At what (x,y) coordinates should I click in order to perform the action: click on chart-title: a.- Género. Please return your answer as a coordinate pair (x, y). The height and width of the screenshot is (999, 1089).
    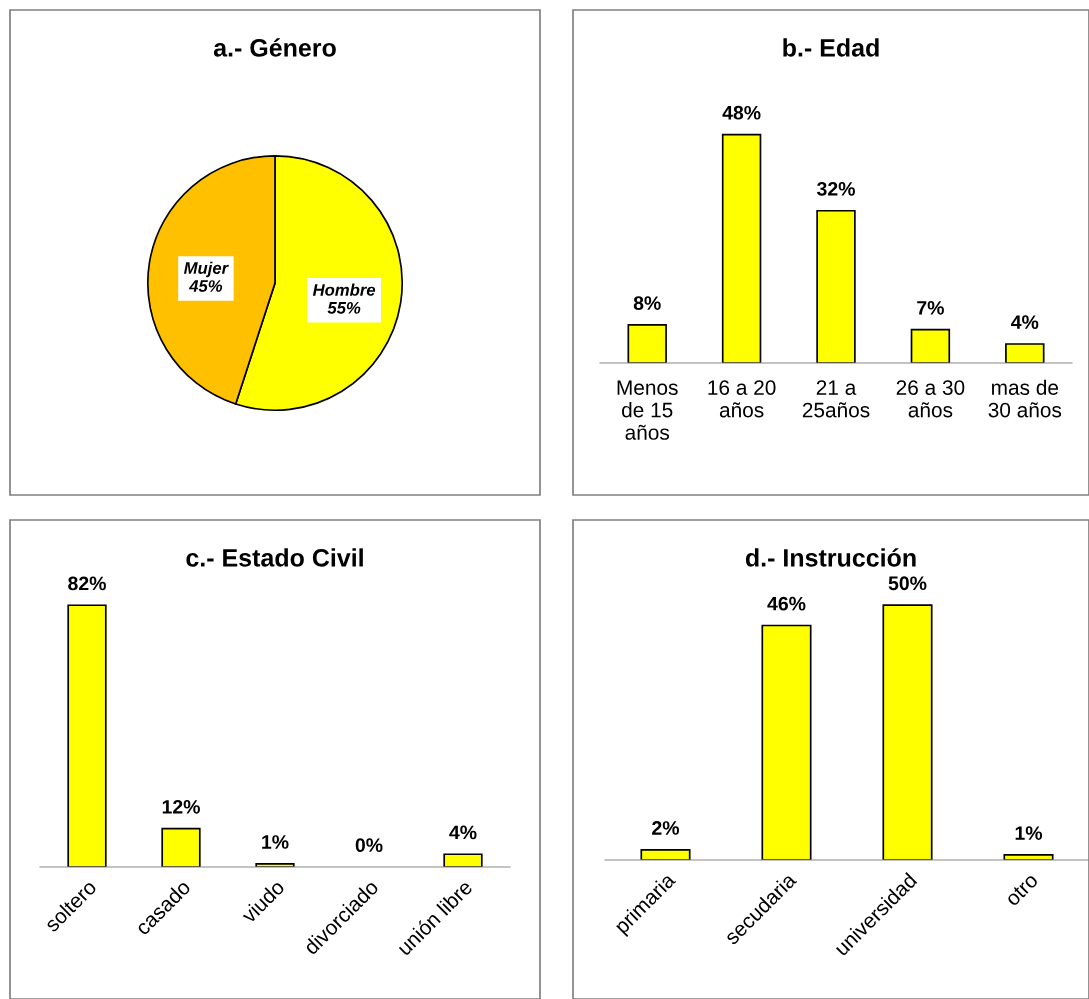
    Looking at the image, I should click on (274, 47).